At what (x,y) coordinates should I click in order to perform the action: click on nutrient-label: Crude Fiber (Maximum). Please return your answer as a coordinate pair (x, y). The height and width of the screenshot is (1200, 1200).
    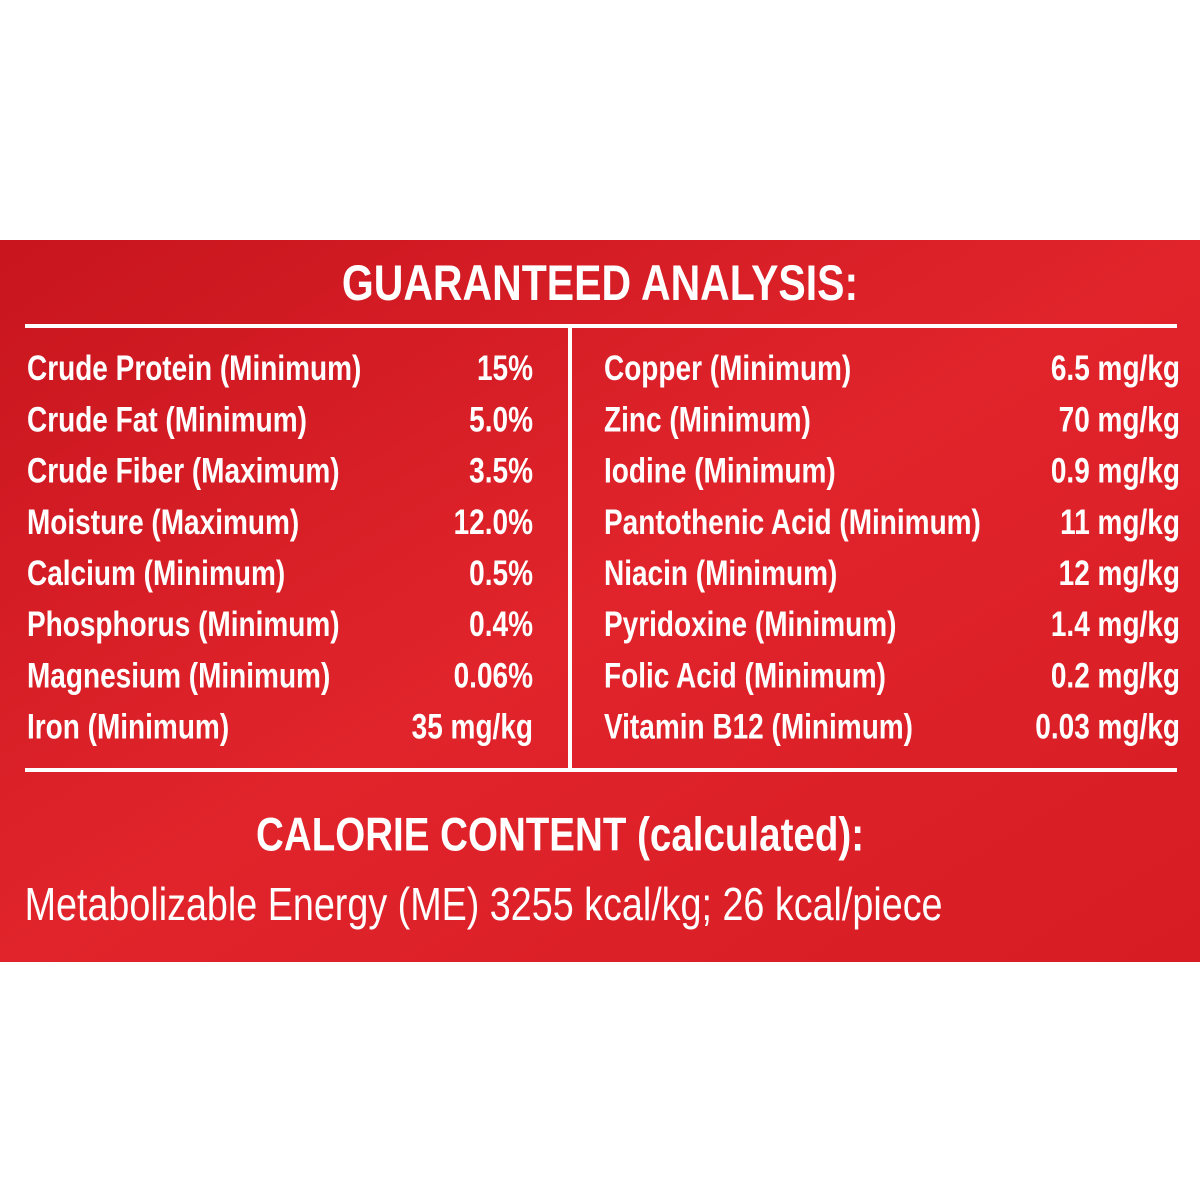
    Looking at the image, I should click on (183, 471).